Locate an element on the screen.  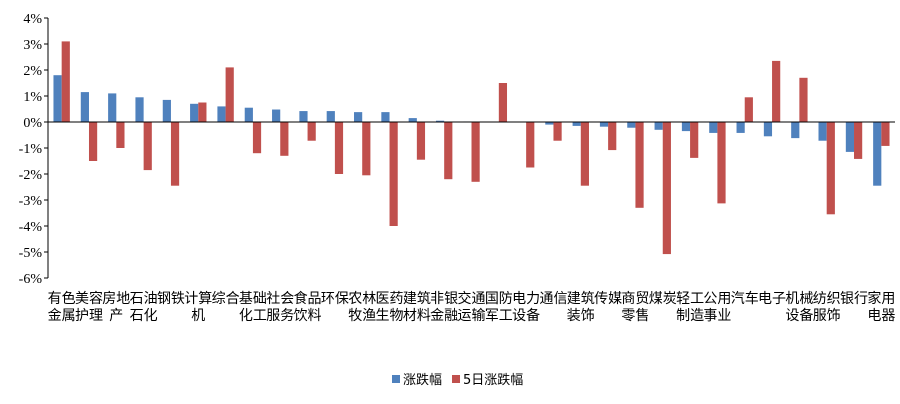
x-tick-label: 轻工制造 is located at coordinates (690, 307).